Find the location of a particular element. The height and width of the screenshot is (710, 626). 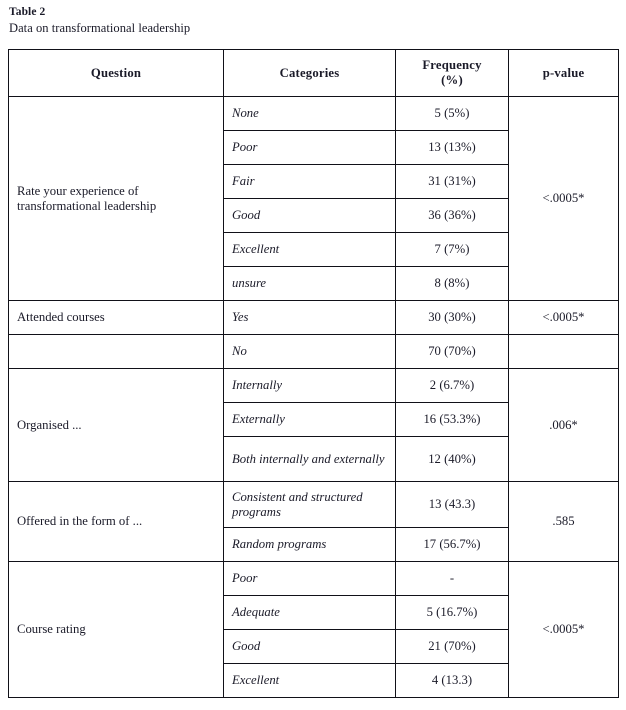

table-row: Good 36 (36%) is located at coordinates (314, 215).